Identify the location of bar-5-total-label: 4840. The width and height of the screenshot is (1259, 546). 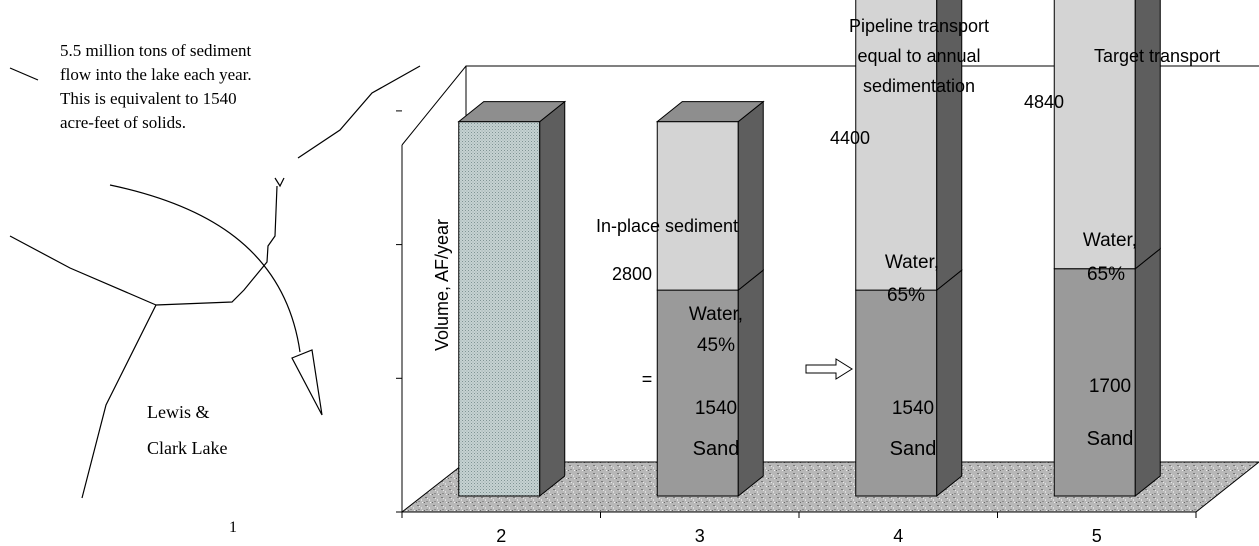
(1044, 102).